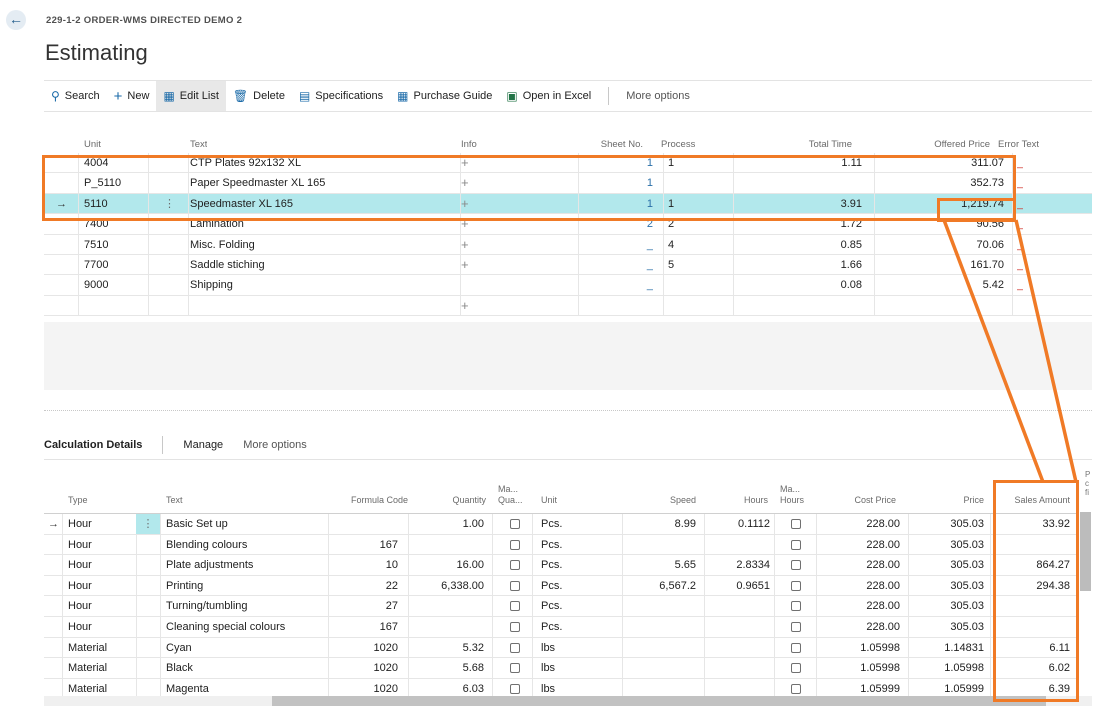  Describe the element at coordinates (851, 264) in the screenshot. I see `total-time-cell: 1.66` at that location.